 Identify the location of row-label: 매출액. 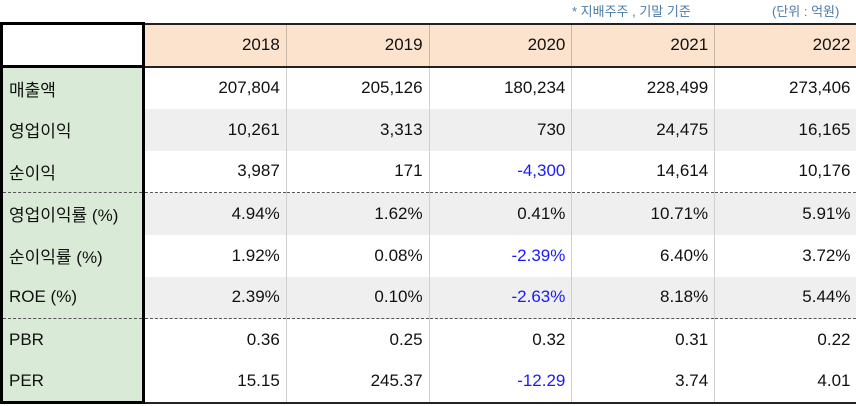
(72, 87).